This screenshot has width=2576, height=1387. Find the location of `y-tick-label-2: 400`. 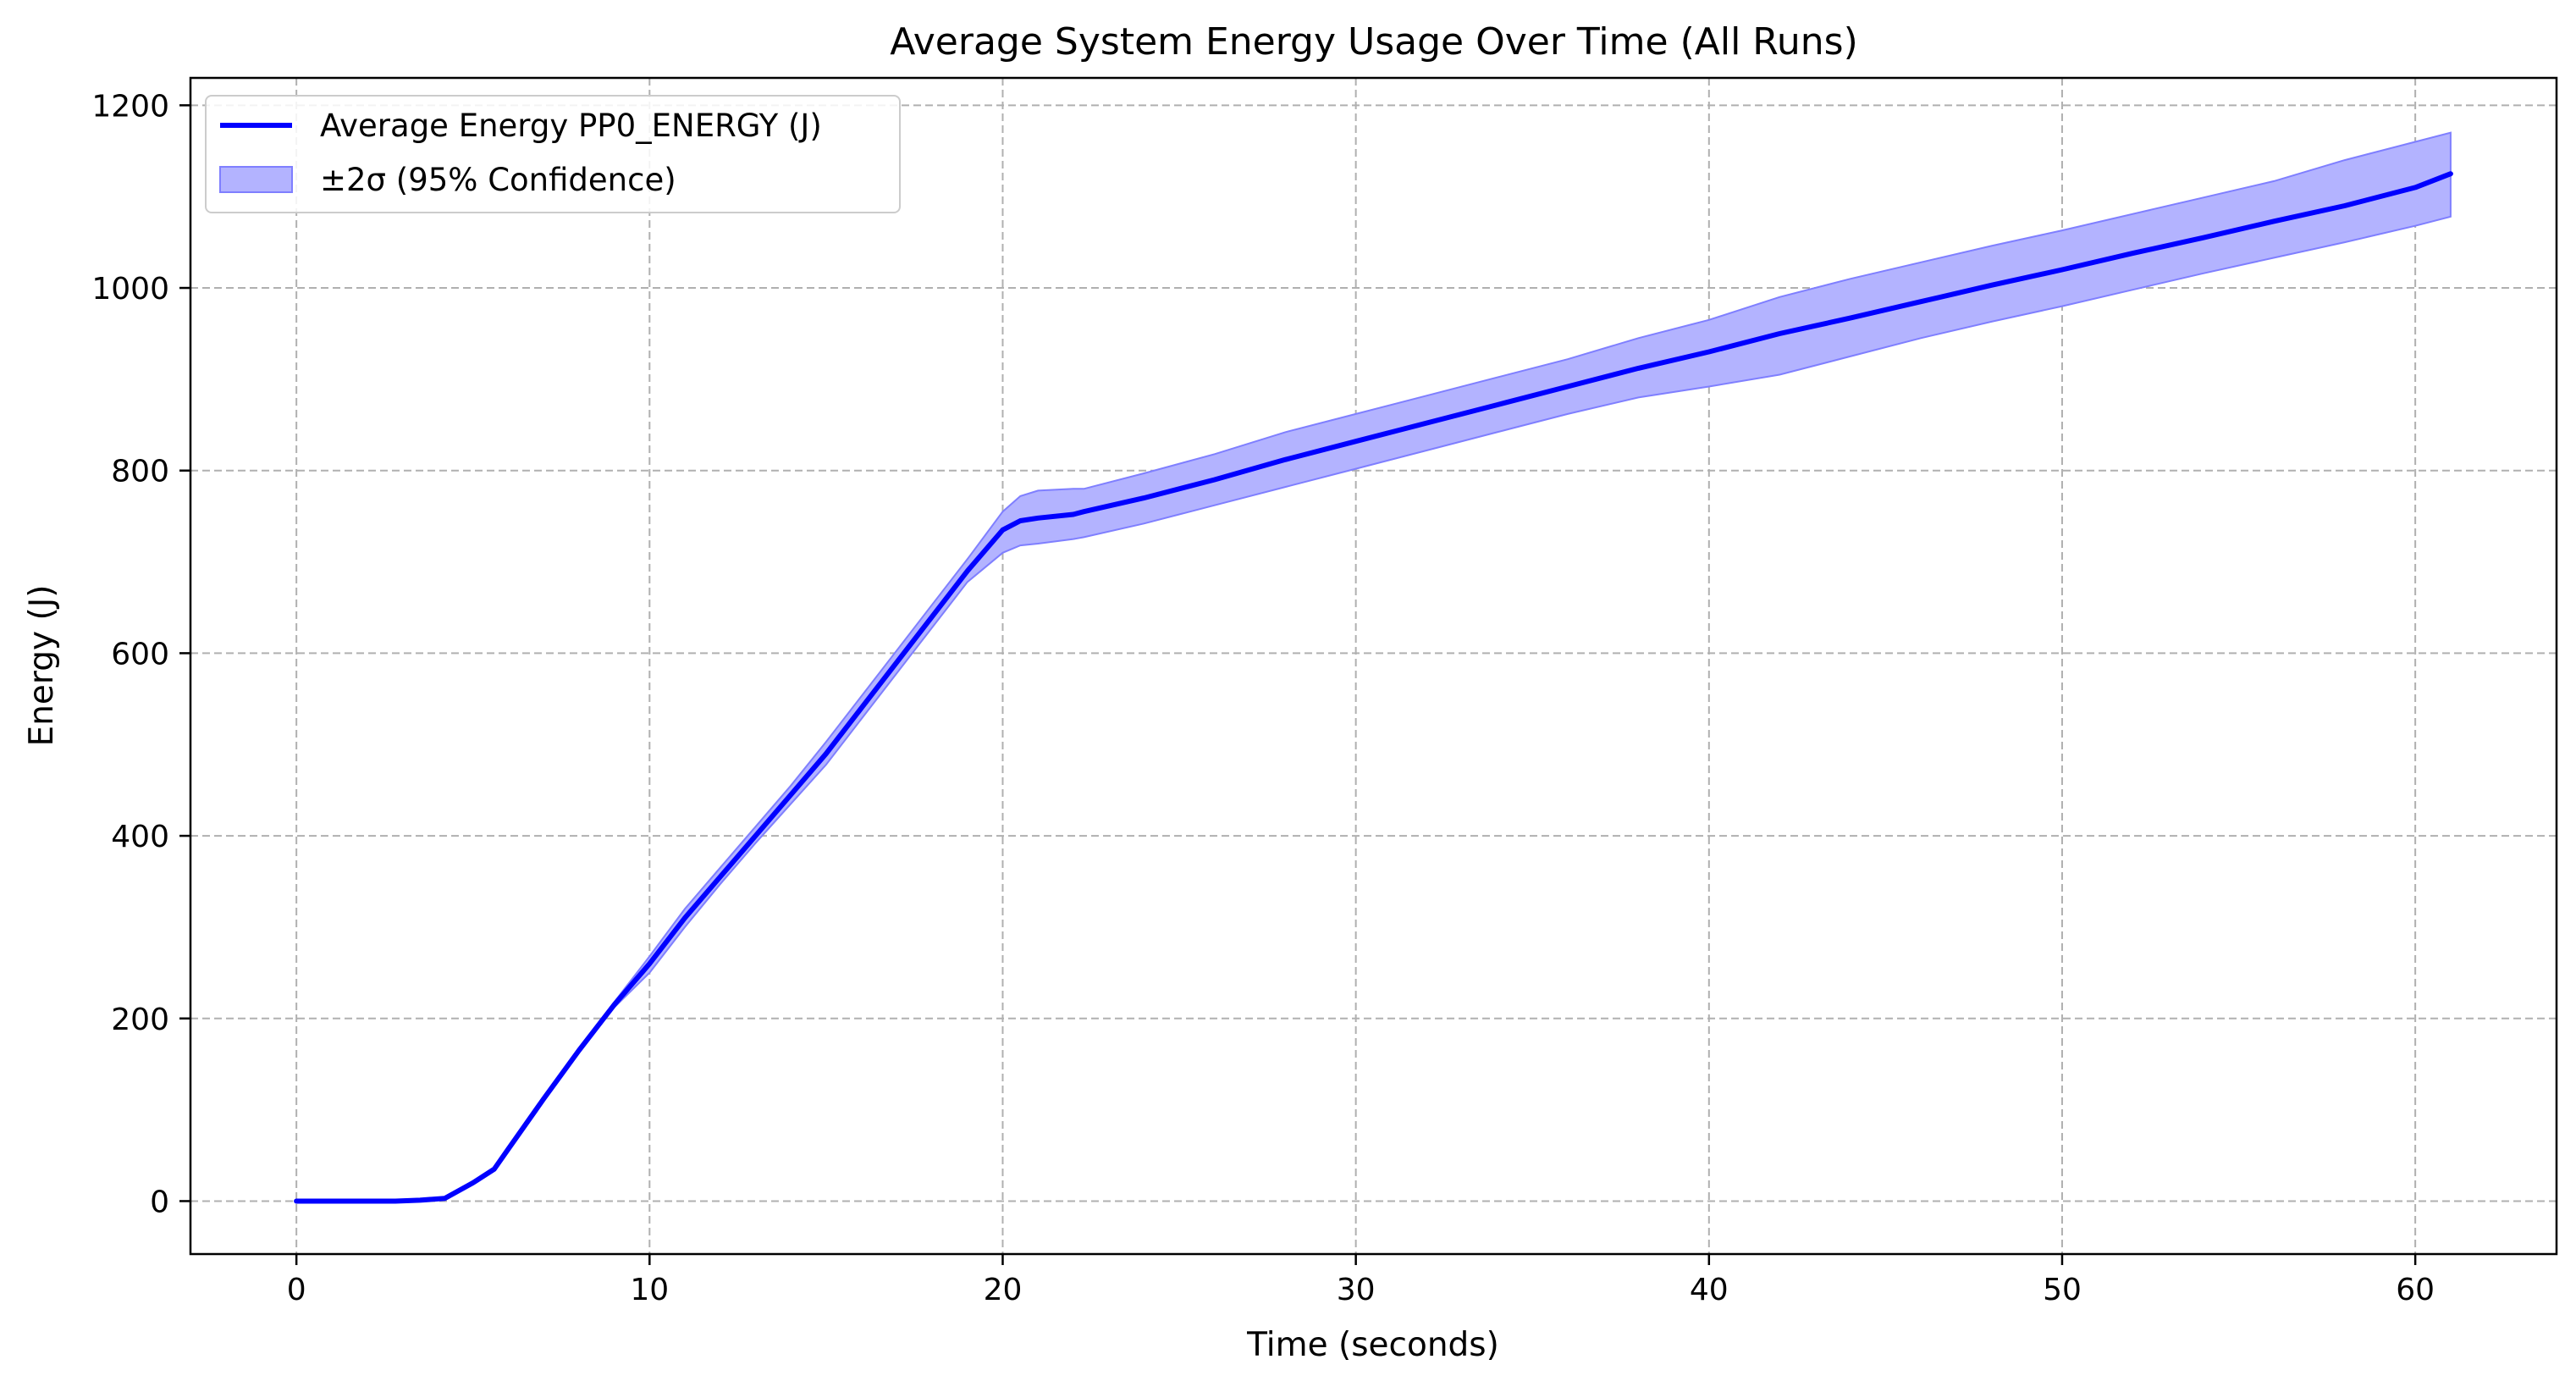

y-tick-label-2: 400 is located at coordinates (140, 837).